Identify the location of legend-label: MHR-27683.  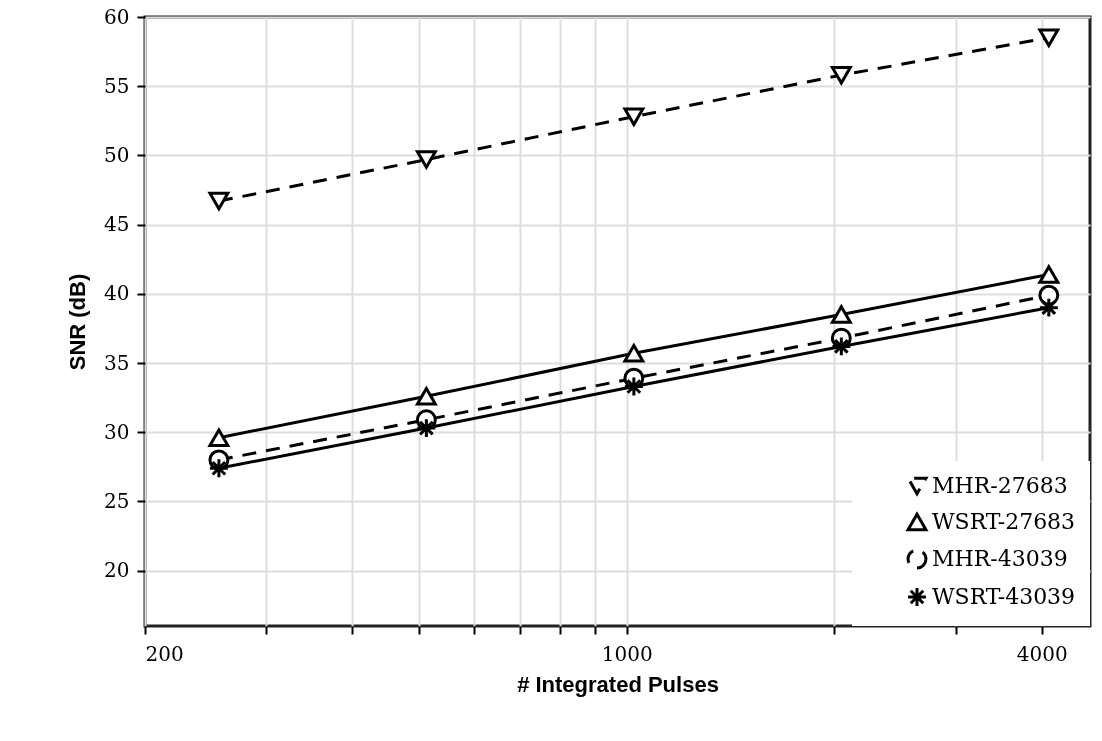
(1000, 485).